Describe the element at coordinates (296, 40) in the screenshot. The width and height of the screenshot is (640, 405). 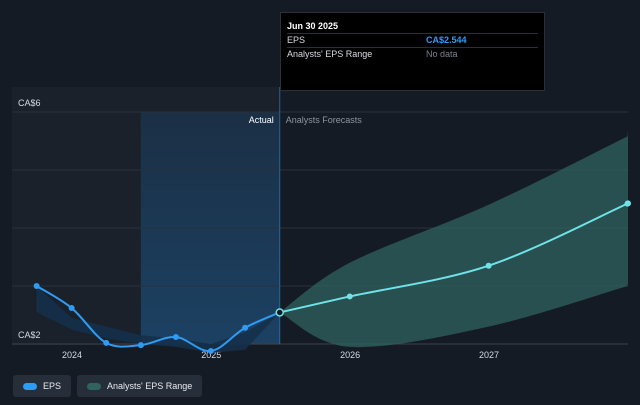
I see `tooltip-eps-label: EPS` at that location.